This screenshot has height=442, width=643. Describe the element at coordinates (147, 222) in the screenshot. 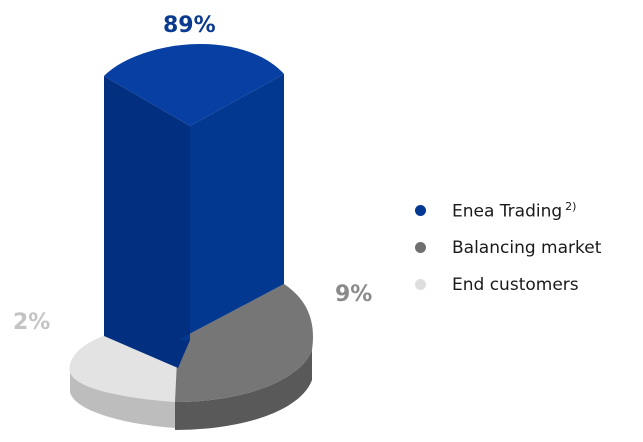

I see `slice-enea-trading-front-left` at that location.